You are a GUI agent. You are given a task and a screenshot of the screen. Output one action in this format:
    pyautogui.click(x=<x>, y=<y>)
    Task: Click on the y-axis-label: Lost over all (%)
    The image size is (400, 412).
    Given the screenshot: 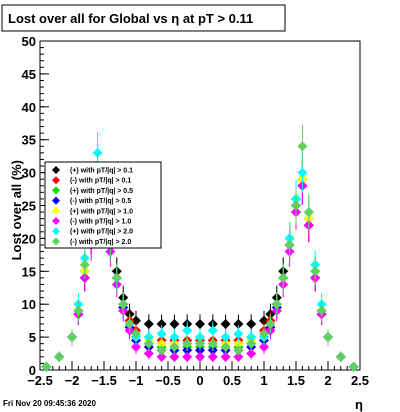 What is the action you would take?
    pyautogui.click(x=16, y=210)
    